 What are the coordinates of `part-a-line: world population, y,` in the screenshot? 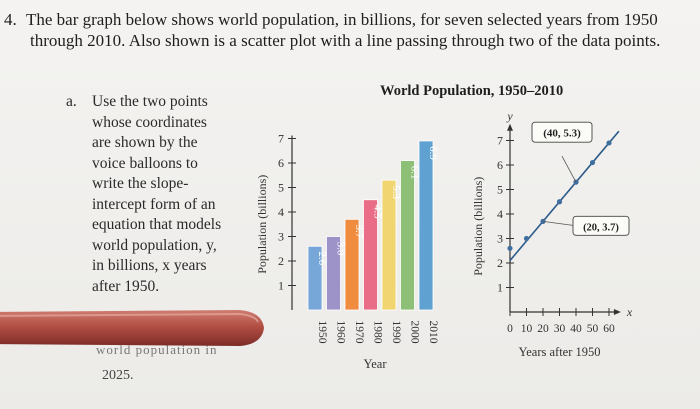 It's located at (154, 245).